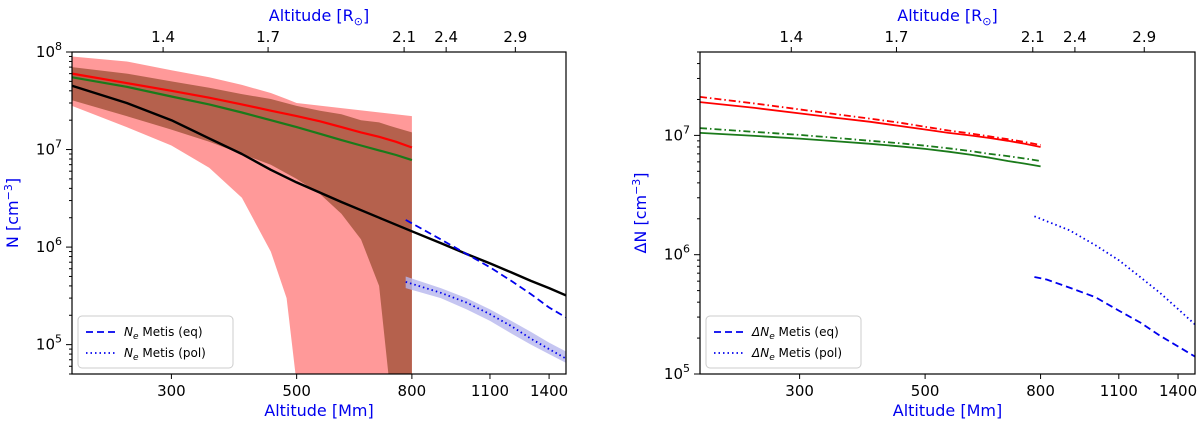  I want to click on red-density-line-left, so click(242, 110).